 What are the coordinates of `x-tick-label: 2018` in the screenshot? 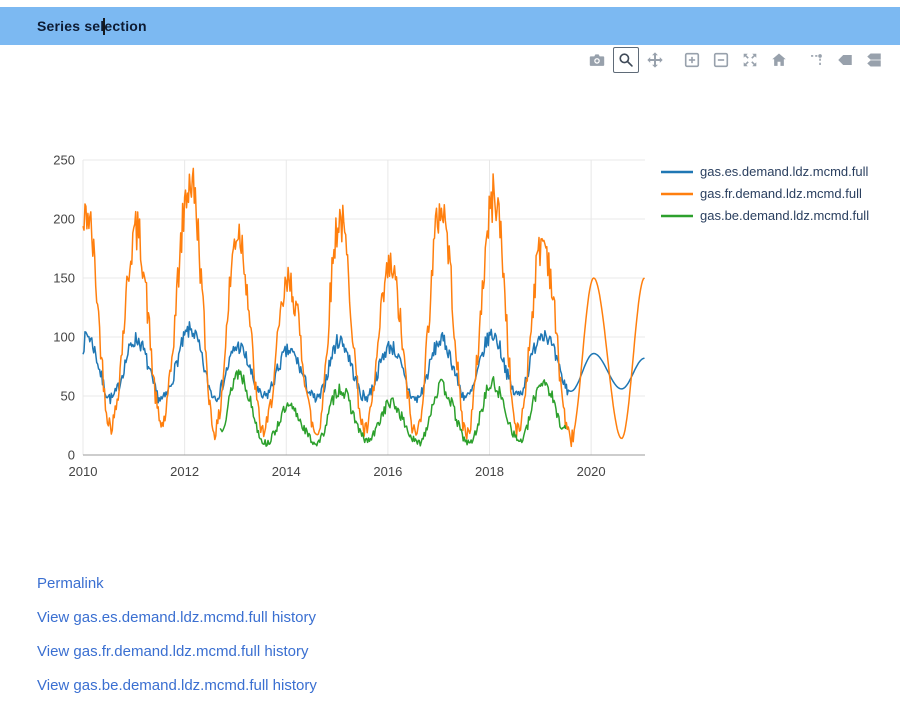 It's located at (489, 471).